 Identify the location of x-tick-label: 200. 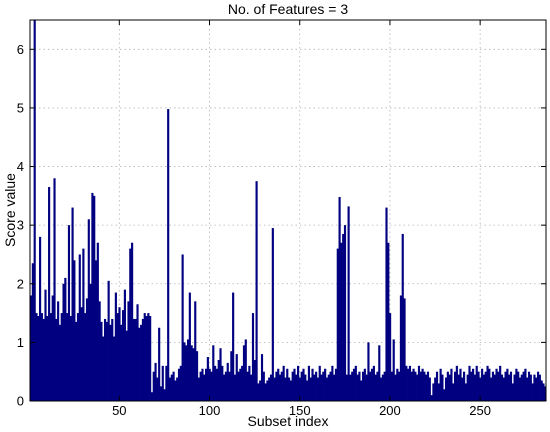
(390, 410).